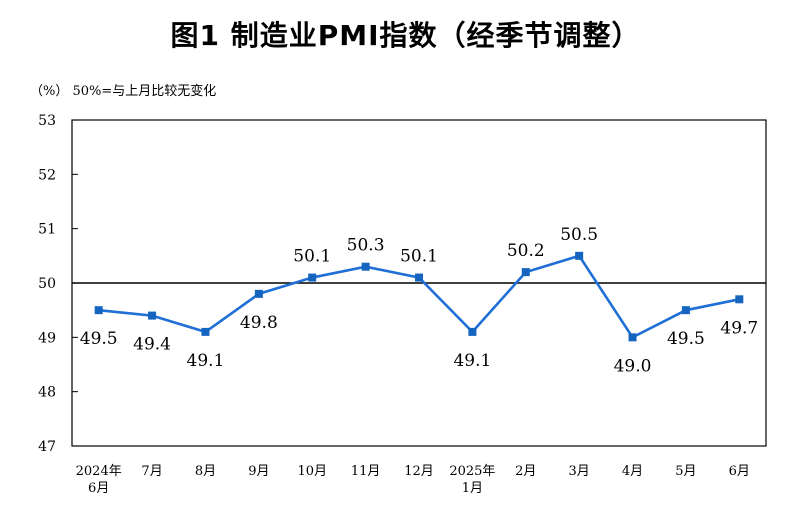  What do you see at coordinates (632, 471) in the screenshot?
I see `x-tick-label: 4月` at bounding box center [632, 471].